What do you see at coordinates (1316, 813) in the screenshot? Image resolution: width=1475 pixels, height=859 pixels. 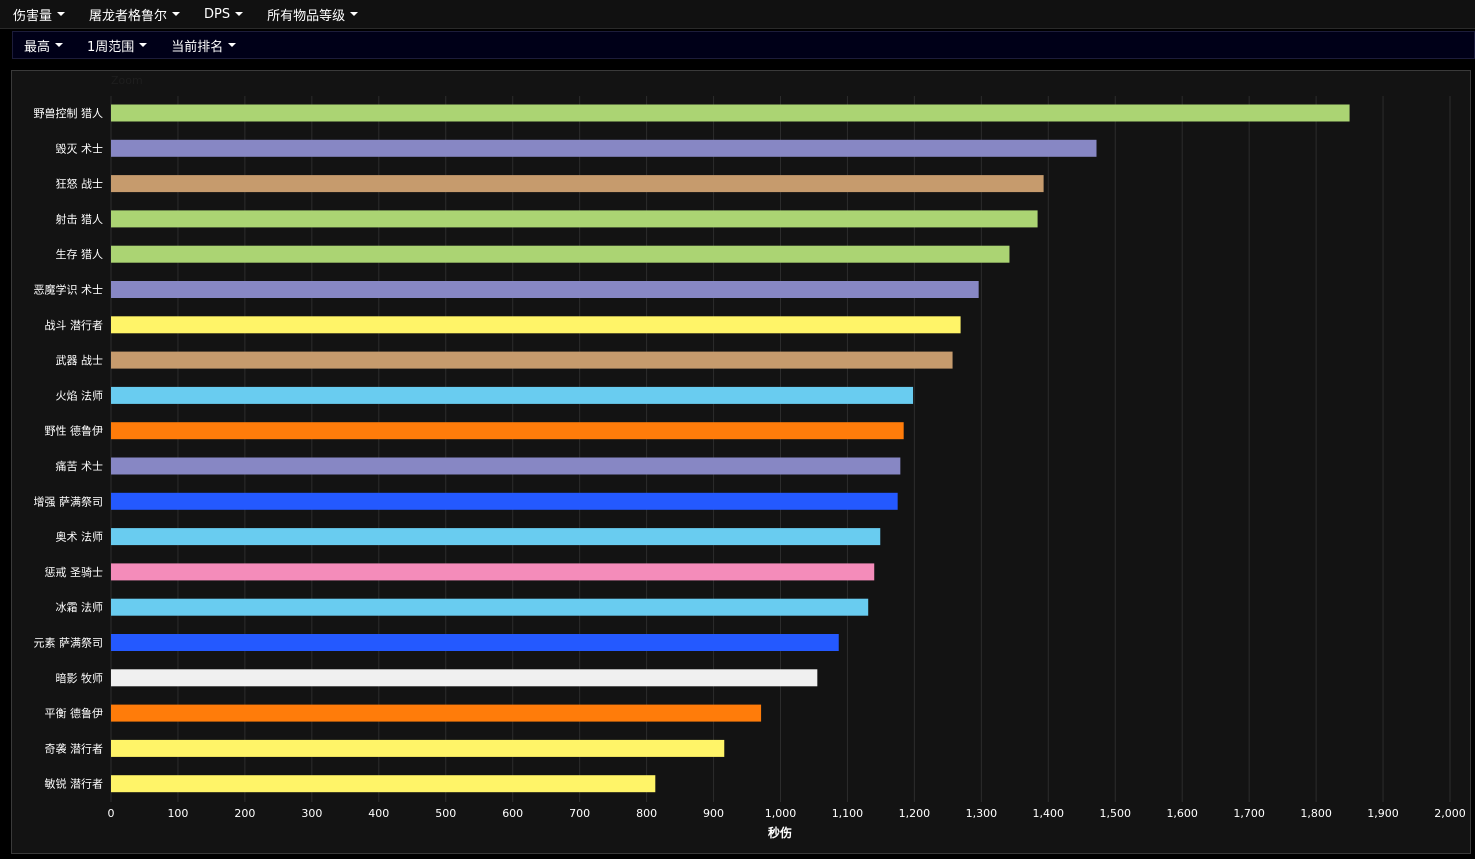 I see `x-tick-label: 1,800` at bounding box center [1316, 813].